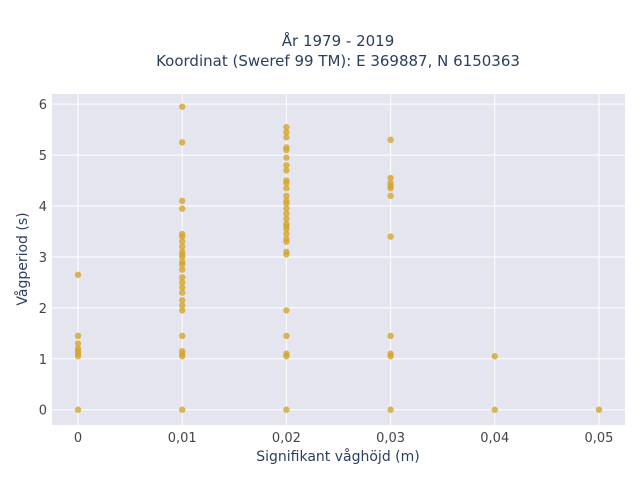  I want to click on x-tick-label: 0,05, so click(598, 438).